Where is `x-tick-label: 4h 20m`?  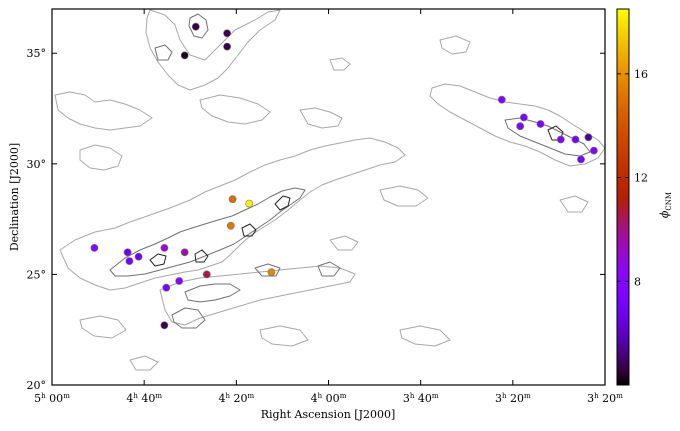
x-tick-label: 4h 20m is located at coordinates (237, 398).